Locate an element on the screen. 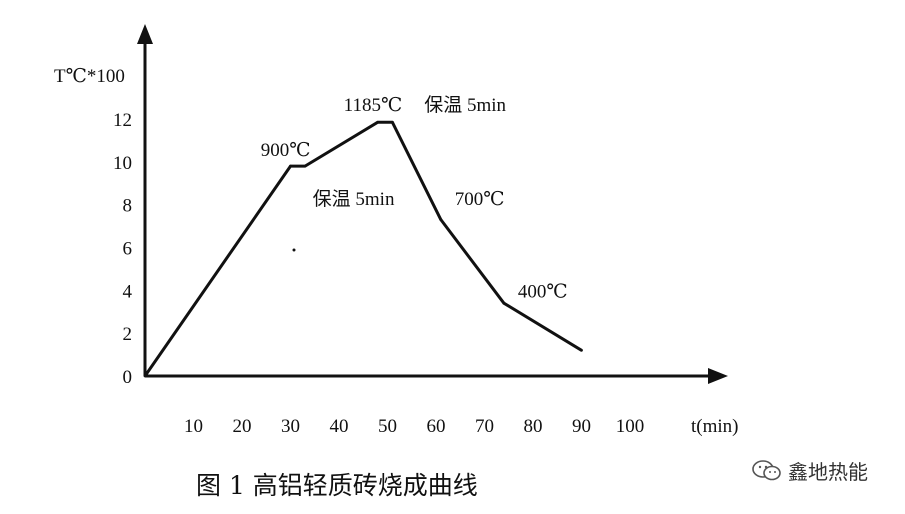  annotation-label: 900℃ is located at coordinates (286, 150).